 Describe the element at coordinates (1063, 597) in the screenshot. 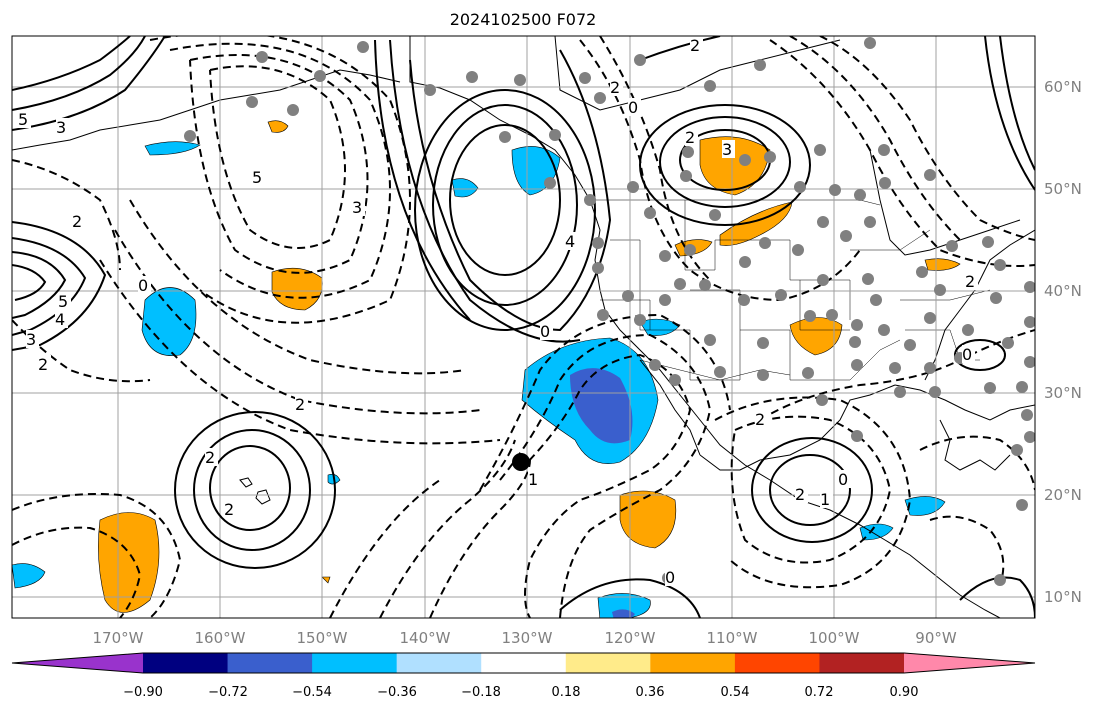

I see `lat-label: 10°N` at that location.